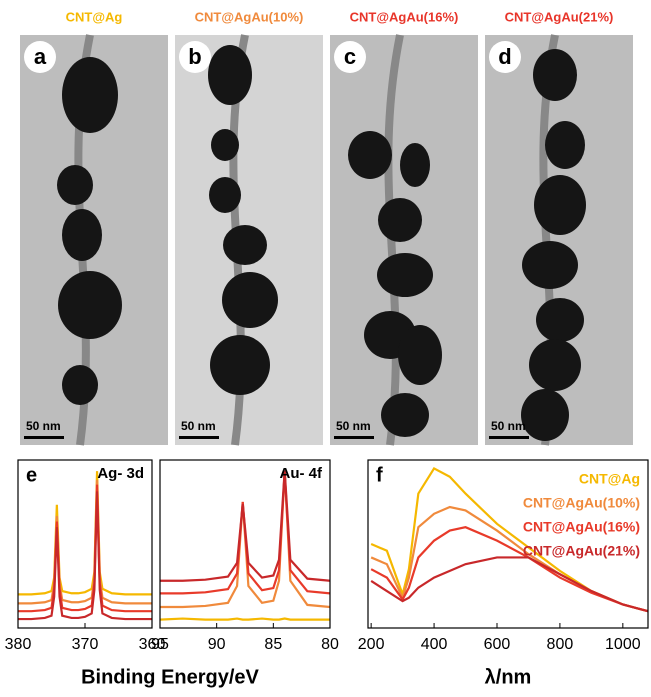 The width and height of the screenshot is (651, 697). I want to click on panel-letter: d, so click(504, 56).